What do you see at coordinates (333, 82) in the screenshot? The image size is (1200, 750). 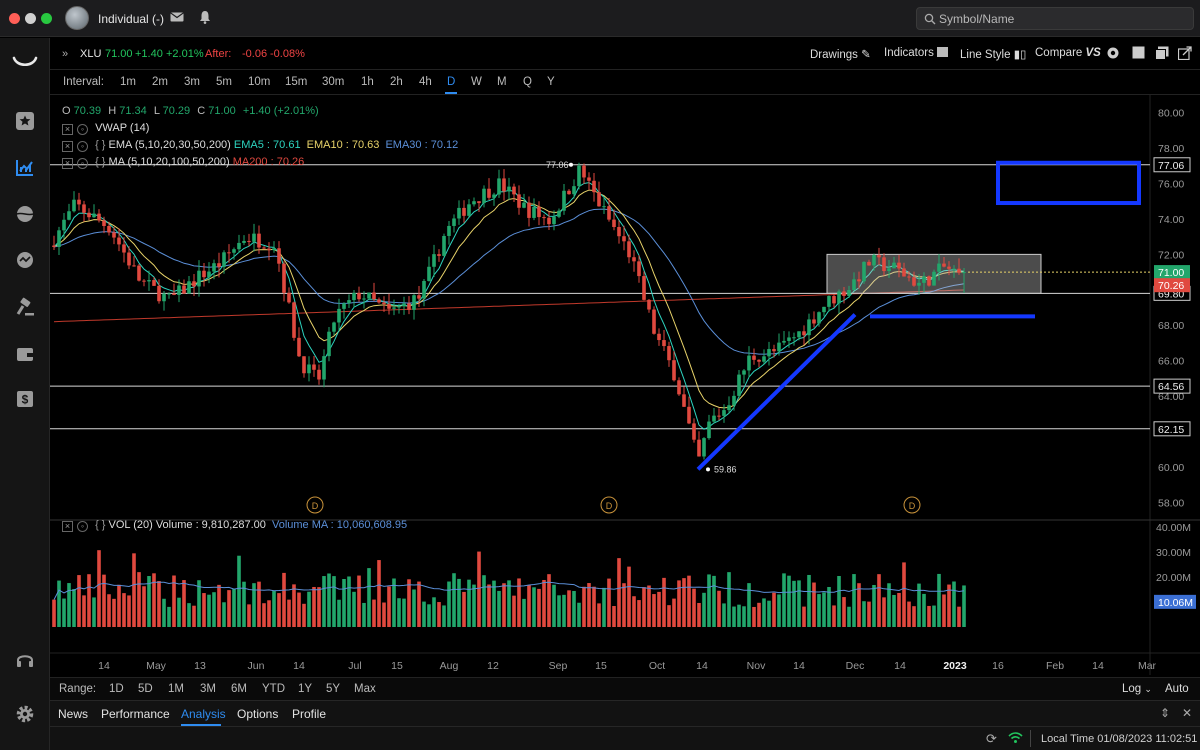 I see `interval-30m: 30m` at bounding box center [333, 82].